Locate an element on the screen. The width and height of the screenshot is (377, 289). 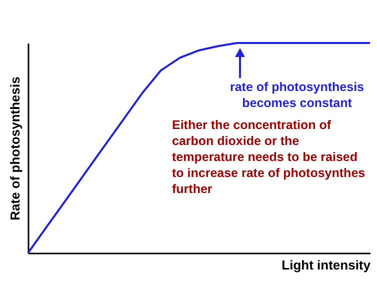
annotation: Either the concentration of carbon dioxide or the temperature needs to be raised to increase rate of photosynthes further is located at coordinates (269, 157).